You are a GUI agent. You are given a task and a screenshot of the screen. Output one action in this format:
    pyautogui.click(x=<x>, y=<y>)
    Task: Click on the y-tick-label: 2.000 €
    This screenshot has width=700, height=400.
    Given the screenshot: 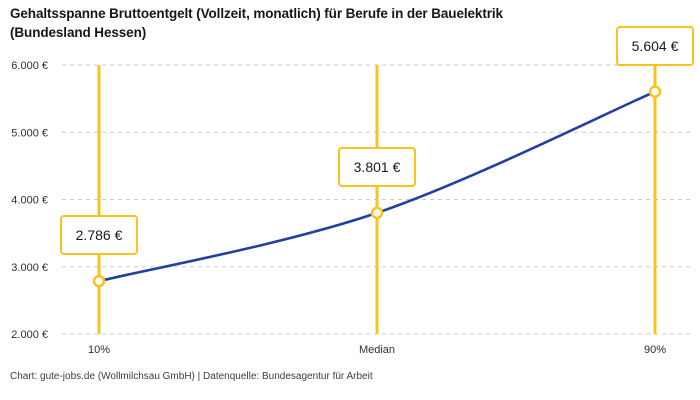 What is the action you would take?
    pyautogui.click(x=29, y=335)
    